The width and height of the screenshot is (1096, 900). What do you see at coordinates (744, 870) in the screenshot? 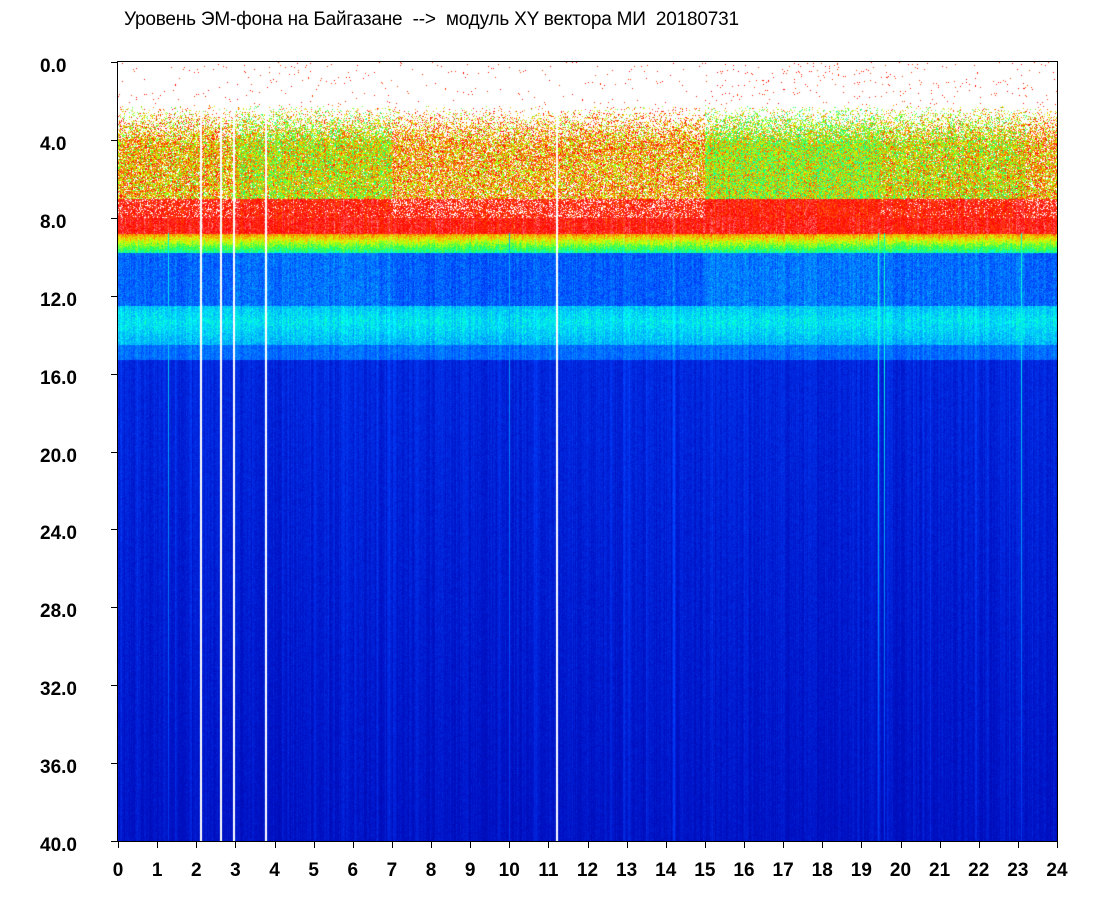
I see `x-tick-label: 16` at bounding box center [744, 870].